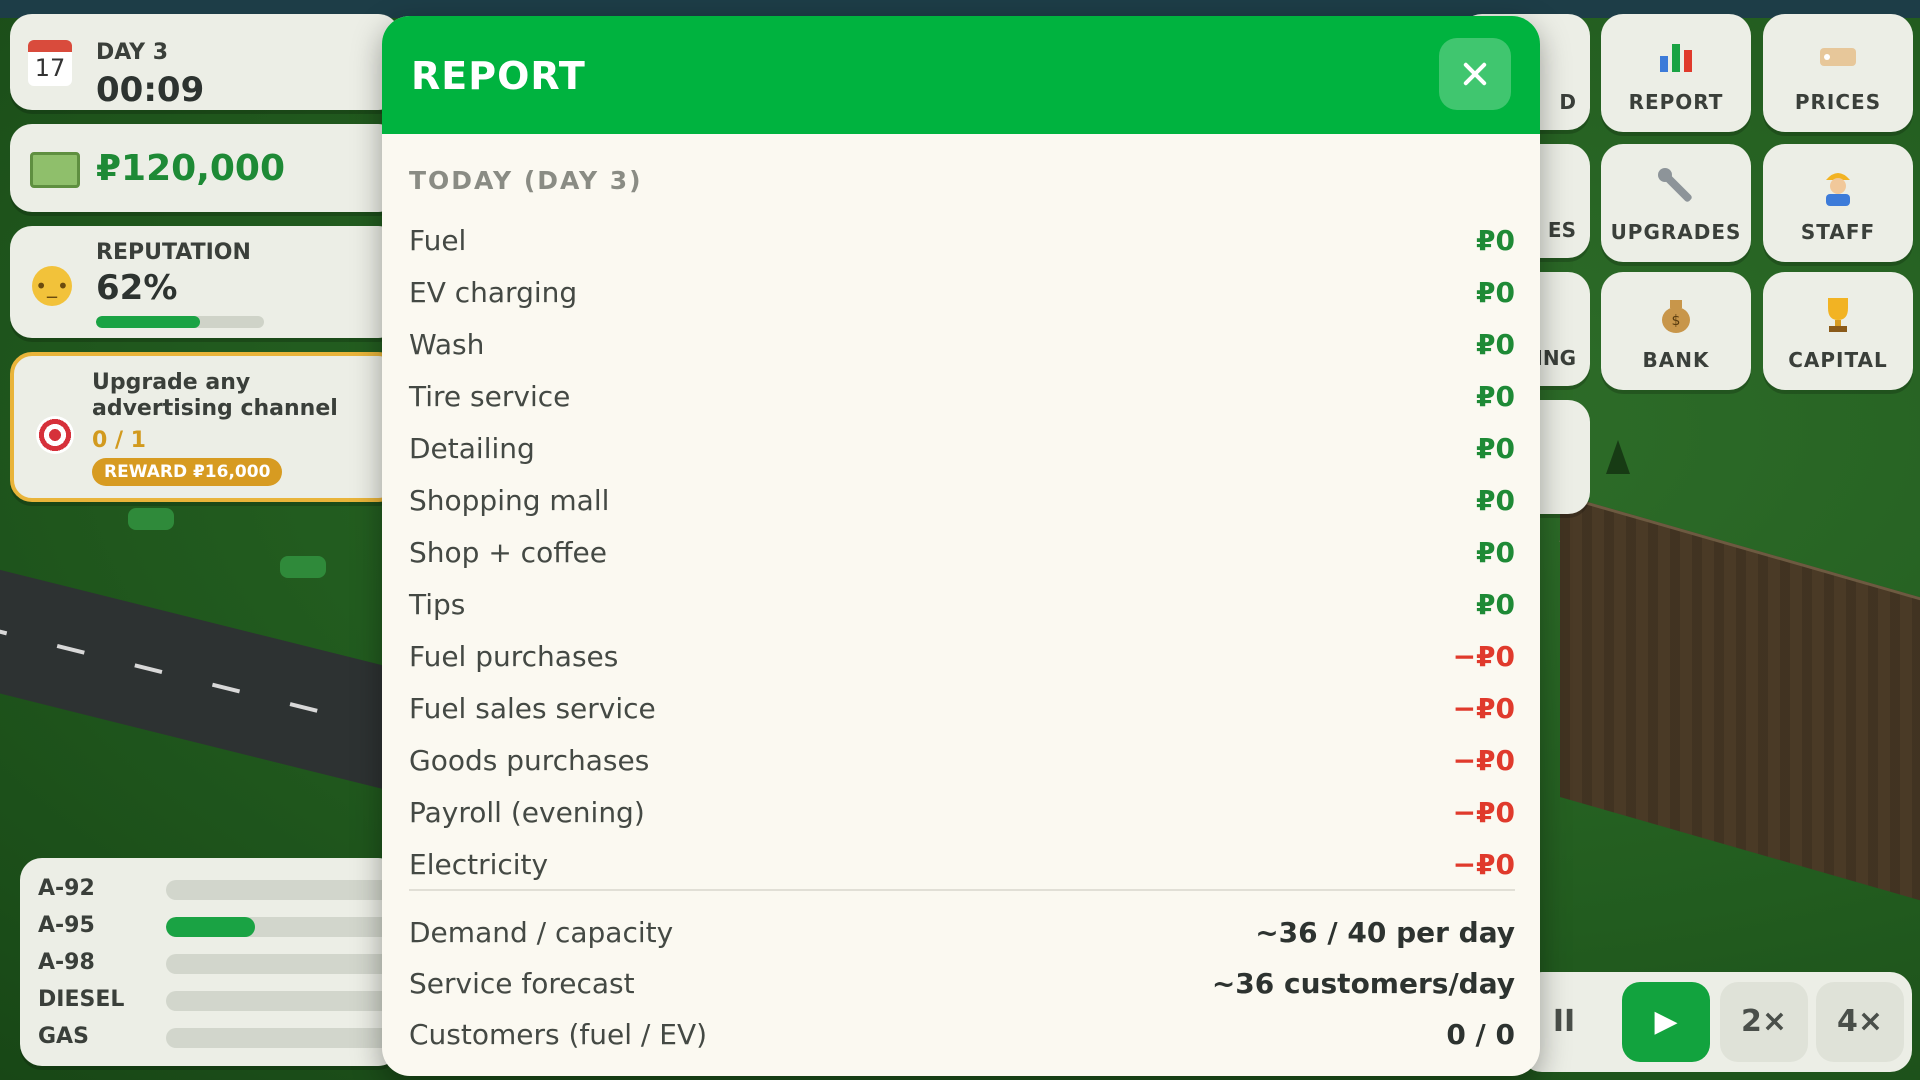 The width and height of the screenshot is (1920, 1080). What do you see at coordinates (509, 500) in the screenshot?
I see `report-row-label: Shopping mall` at bounding box center [509, 500].